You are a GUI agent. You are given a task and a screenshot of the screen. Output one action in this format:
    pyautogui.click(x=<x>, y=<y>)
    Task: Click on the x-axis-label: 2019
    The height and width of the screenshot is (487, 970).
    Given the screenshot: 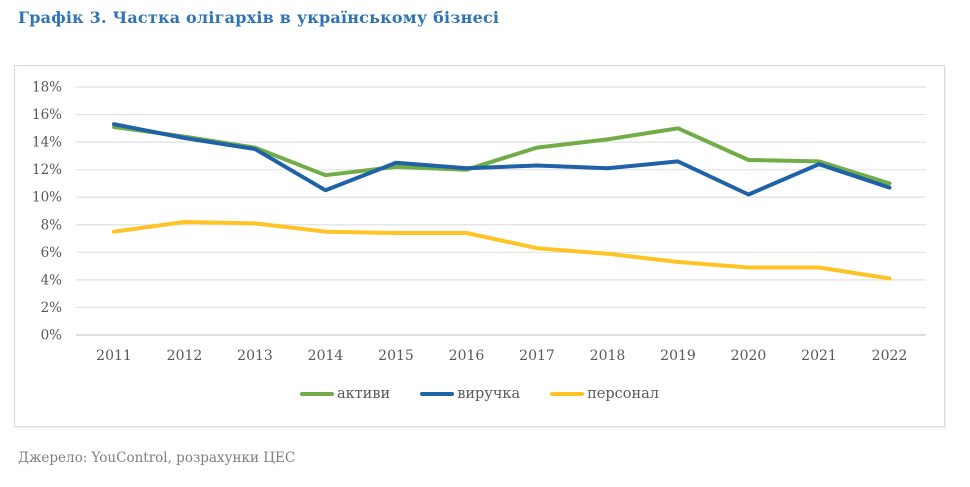 What is the action you would take?
    pyautogui.click(x=678, y=356)
    